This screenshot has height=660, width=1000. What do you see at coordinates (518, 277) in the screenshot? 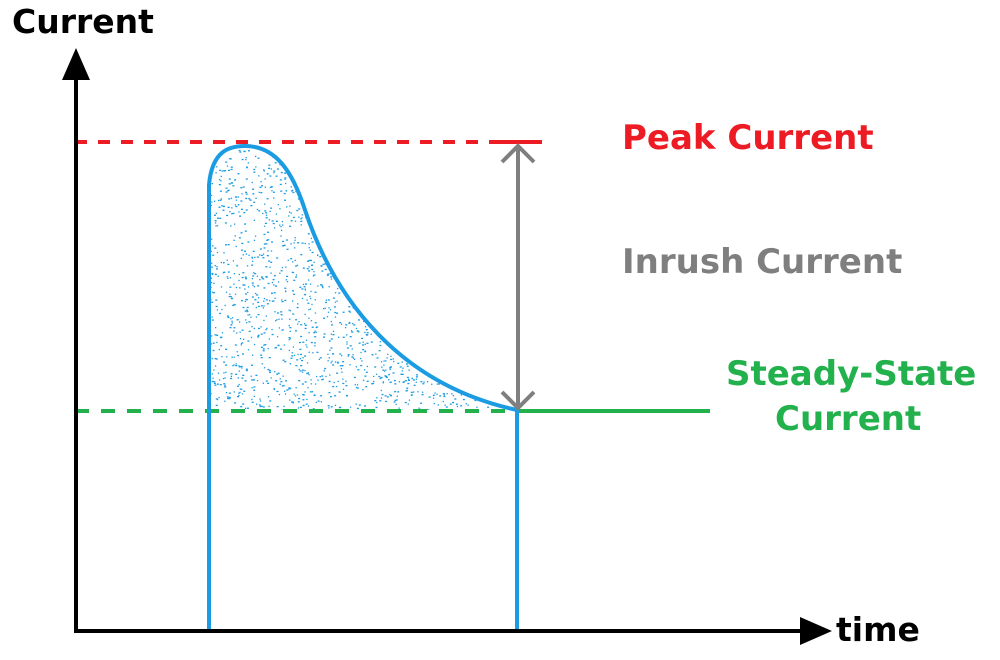
I see `inrush-double-arrow` at bounding box center [518, 277].